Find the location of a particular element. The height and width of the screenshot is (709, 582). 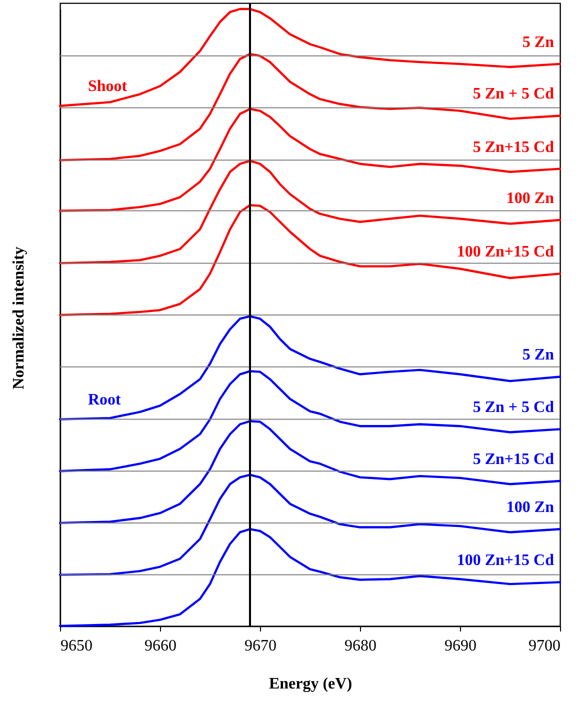

annotation: Root is located at coordinates (105, 399).